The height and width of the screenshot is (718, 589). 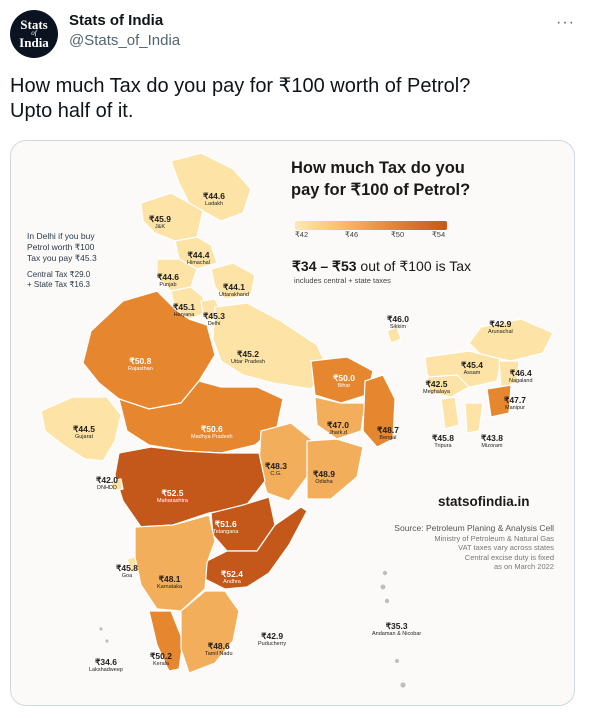 I want to click on state-label: ₹42.0 DNHDD, so click(x=107, y=483).